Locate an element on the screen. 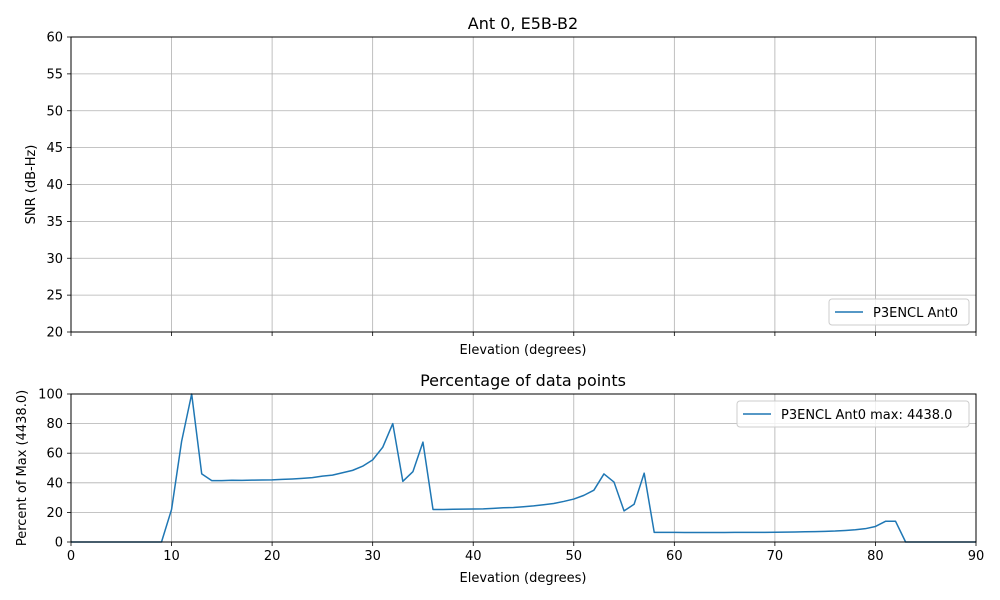  percentage-chart-xtick-label: 0 is located at coordinates (71, 556).